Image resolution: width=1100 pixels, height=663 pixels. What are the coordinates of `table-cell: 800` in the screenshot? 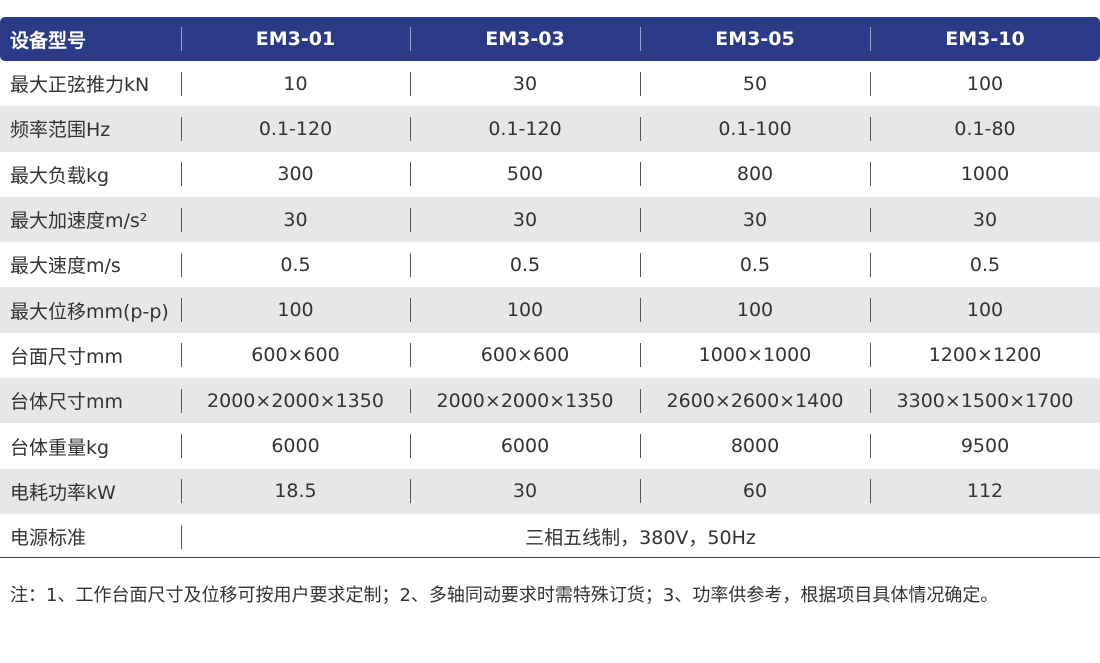 It's located at (755, 174).